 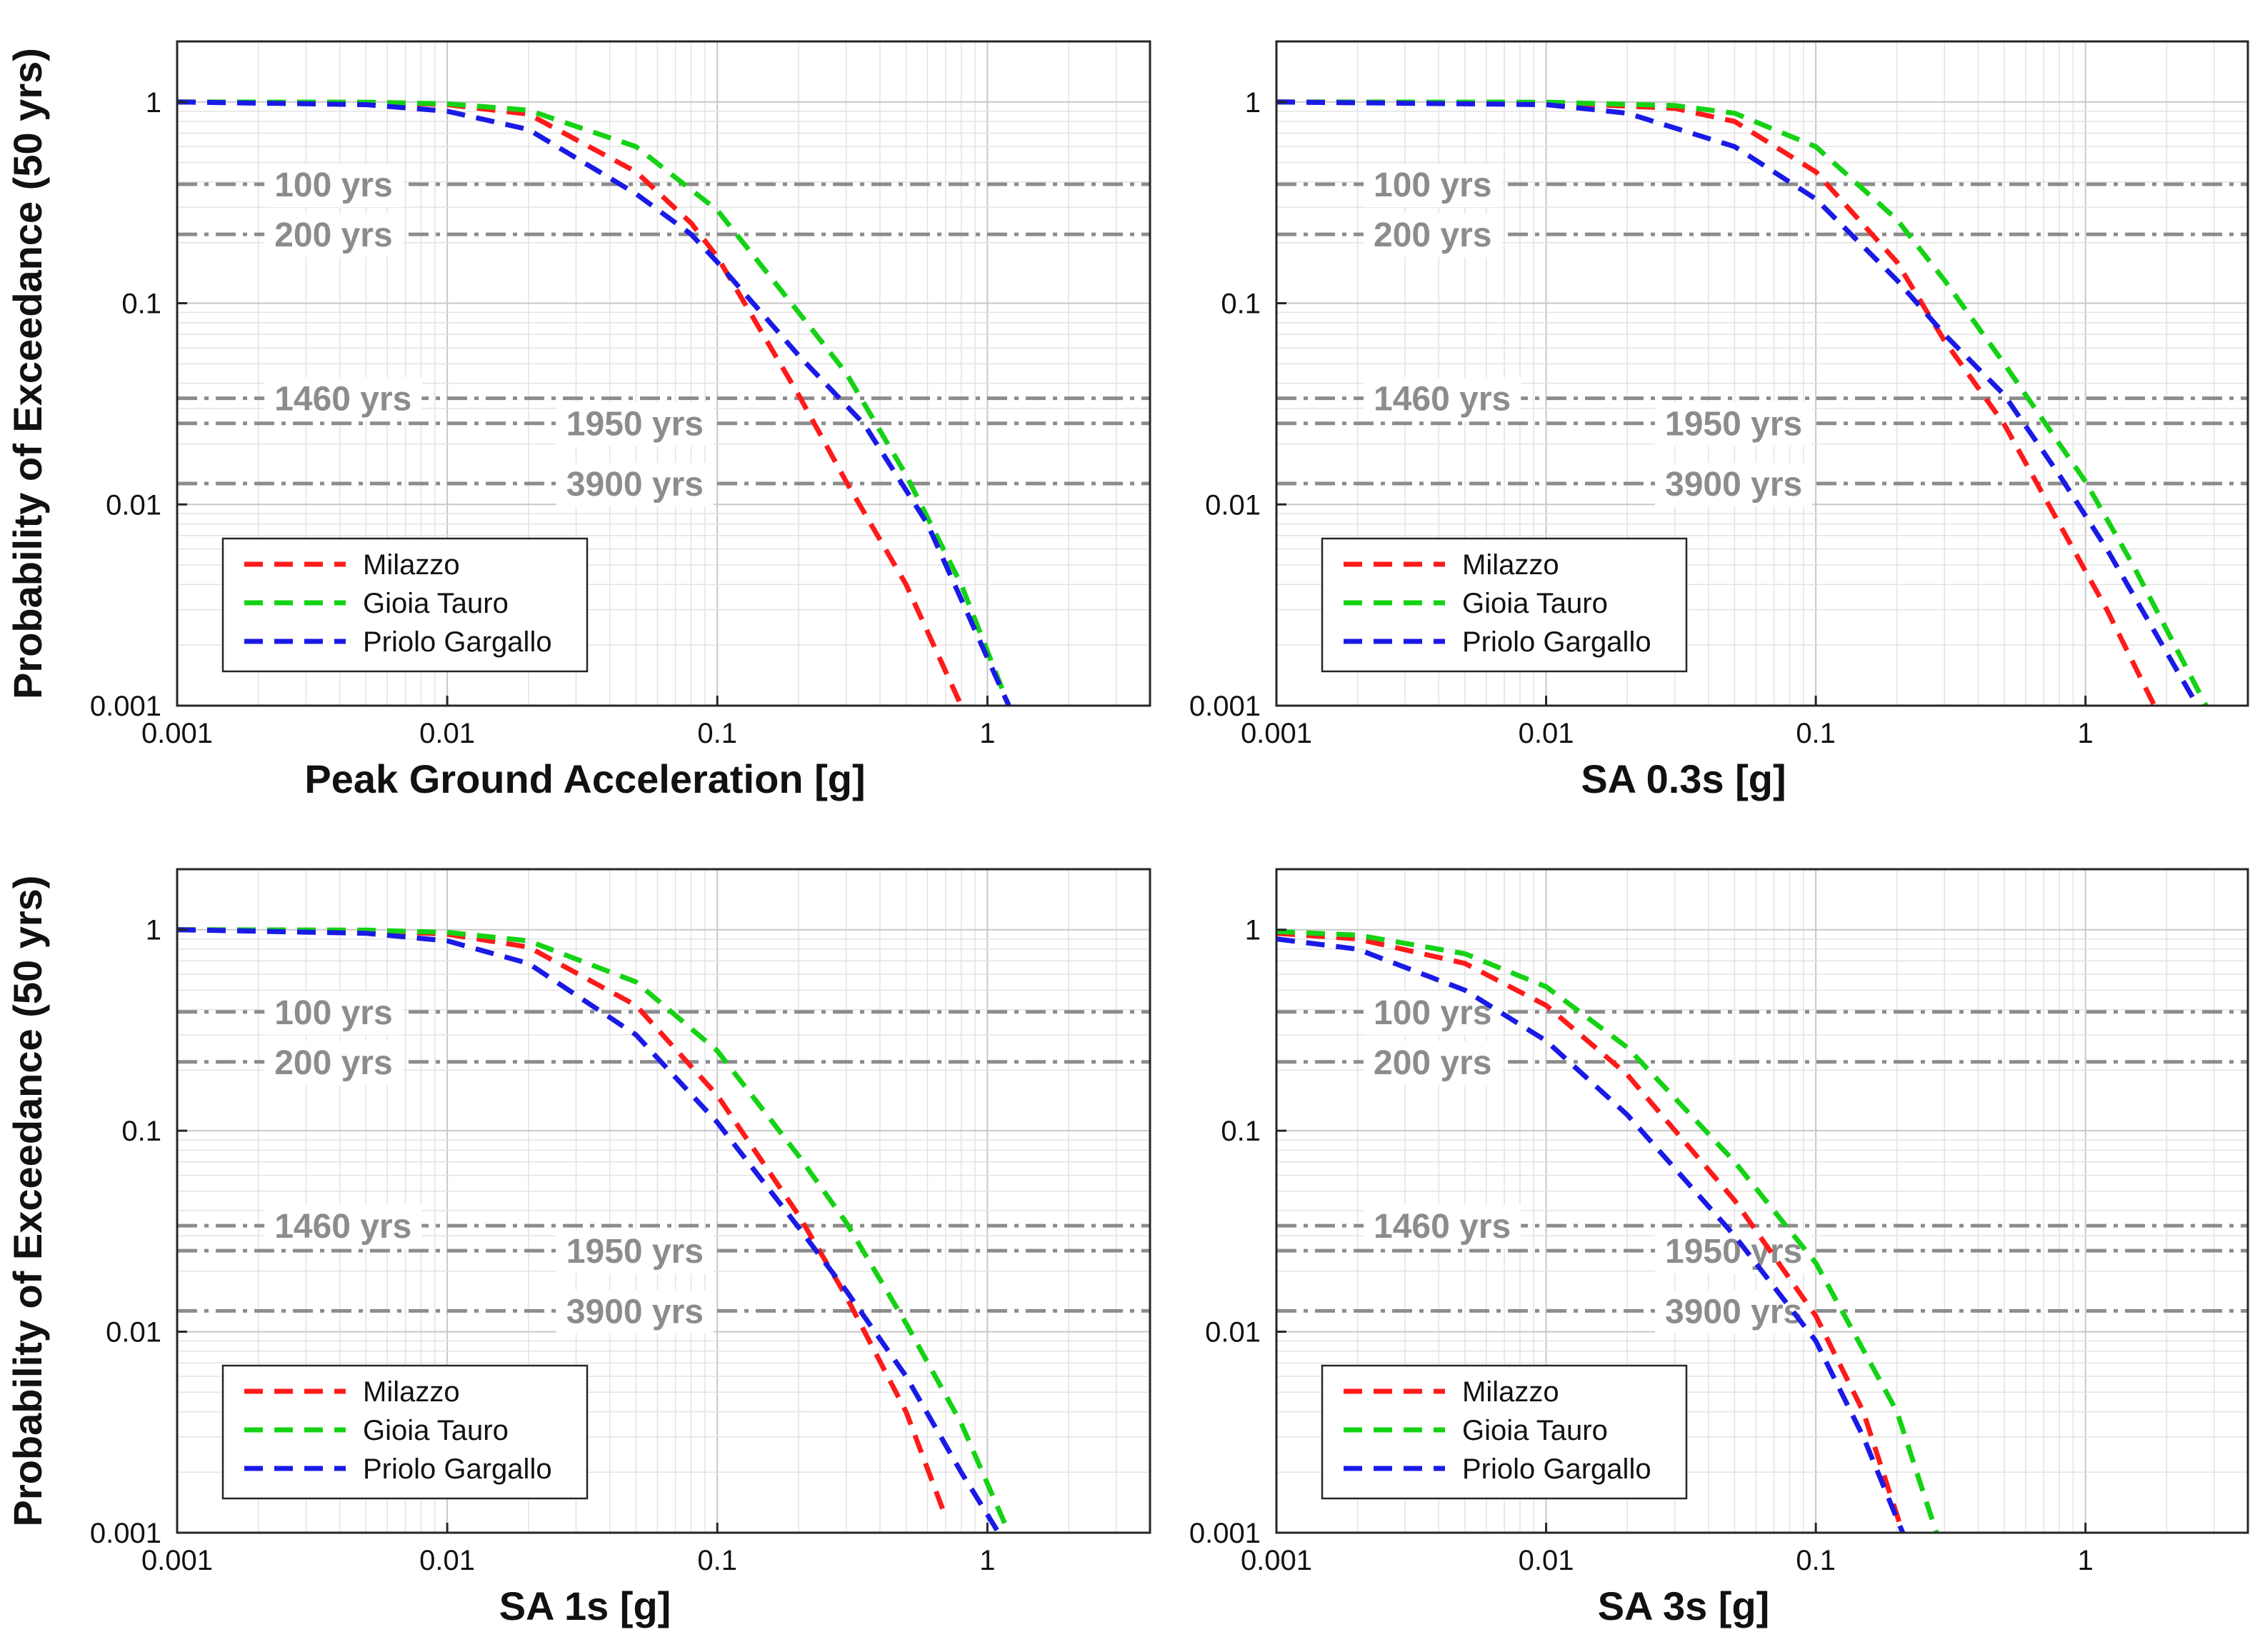 What do you see at coordinates (1683, 778) in the screenshot?
I see `x-axis-label: SA 0.3s [g]` at bounding box center [1683, 778].